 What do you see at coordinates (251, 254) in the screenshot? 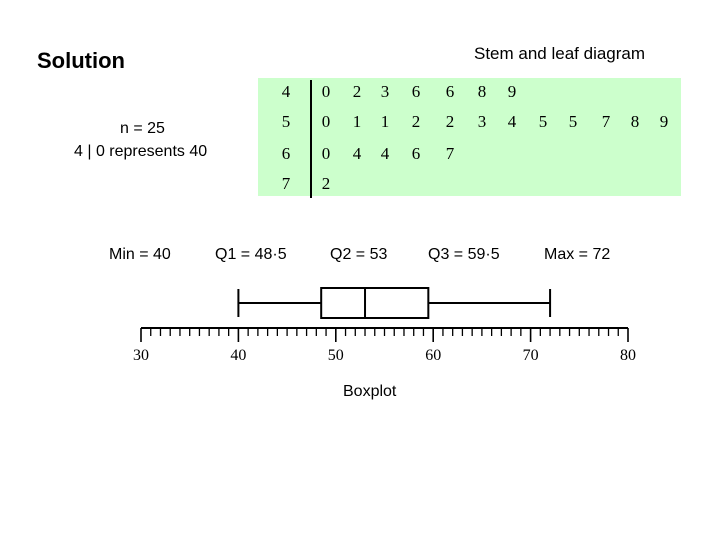
I see `q1-label: Q1 = 48·5` at bounding box center [251, 254].